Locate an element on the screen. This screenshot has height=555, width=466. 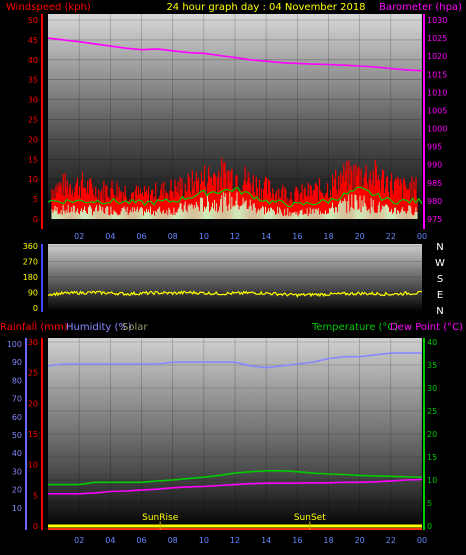
direction-tick-label: 360 is located at coordinates (30, 246).